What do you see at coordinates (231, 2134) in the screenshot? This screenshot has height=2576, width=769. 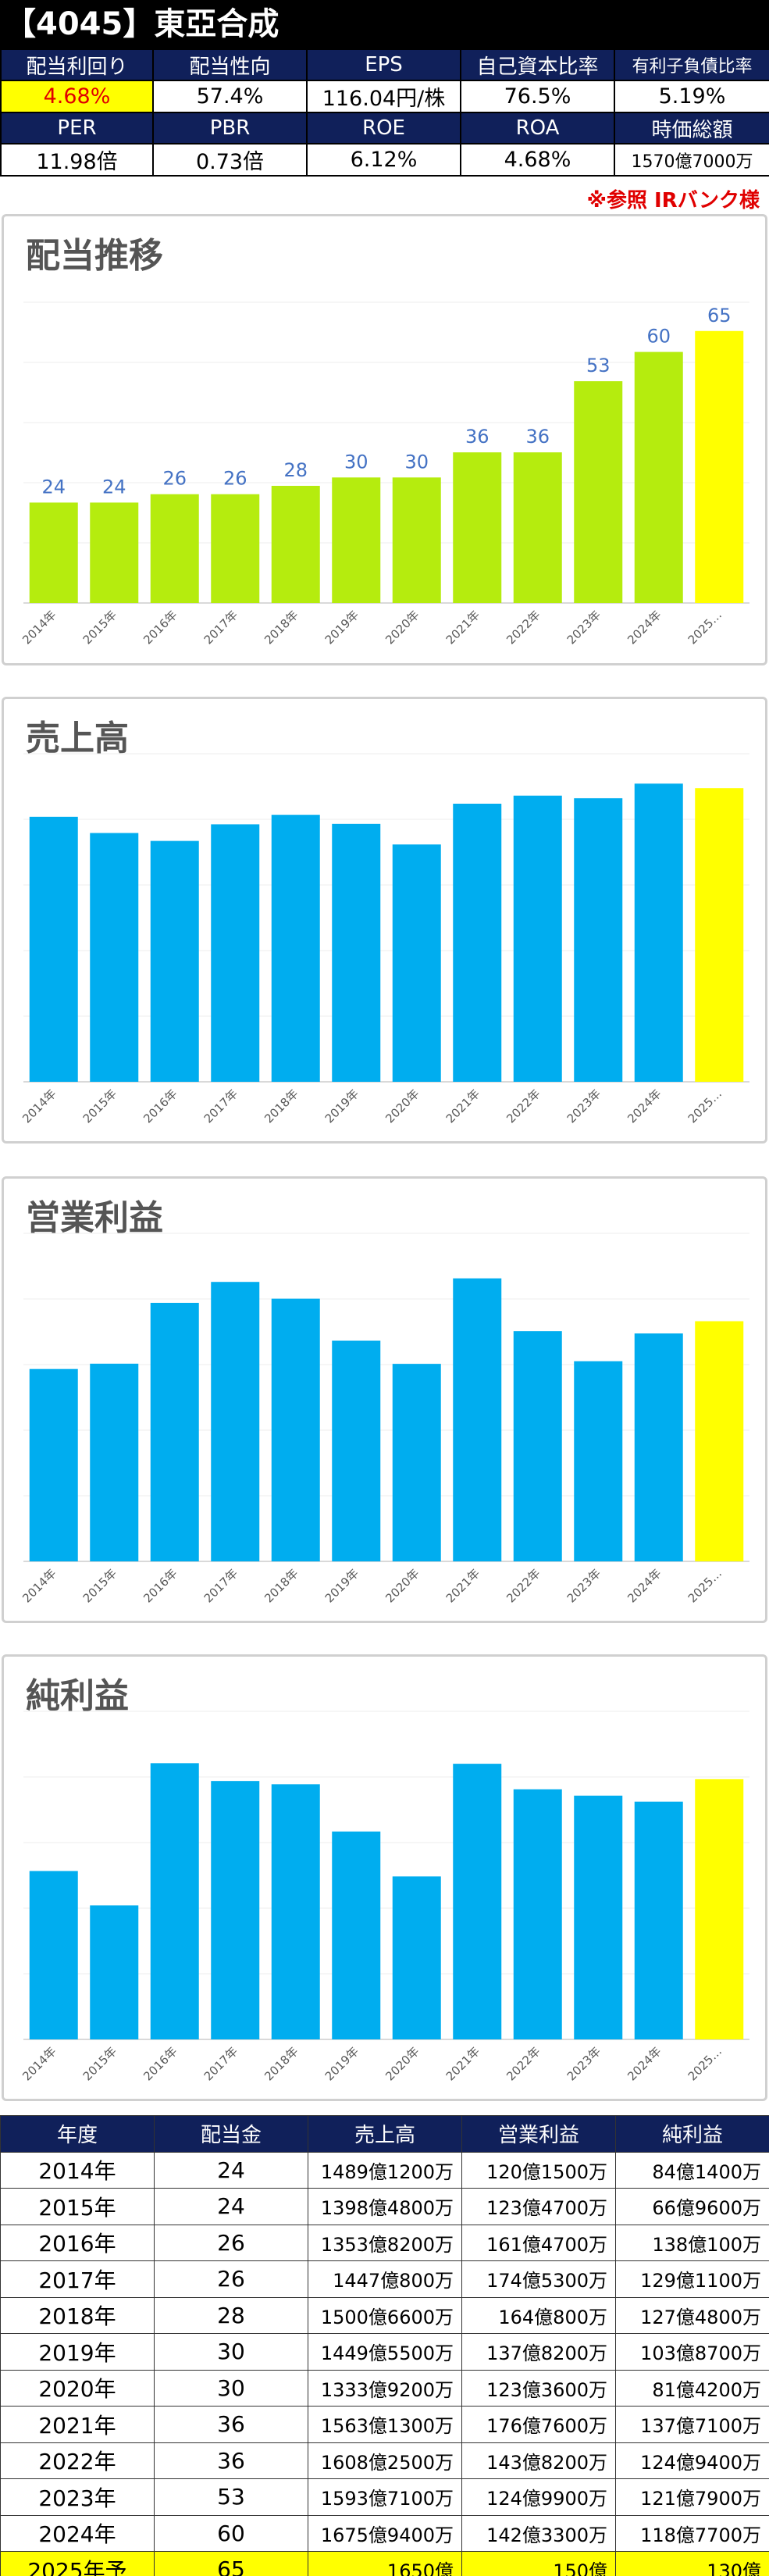 I see `column-header: 配当金` at bounding box center [231, 2134].